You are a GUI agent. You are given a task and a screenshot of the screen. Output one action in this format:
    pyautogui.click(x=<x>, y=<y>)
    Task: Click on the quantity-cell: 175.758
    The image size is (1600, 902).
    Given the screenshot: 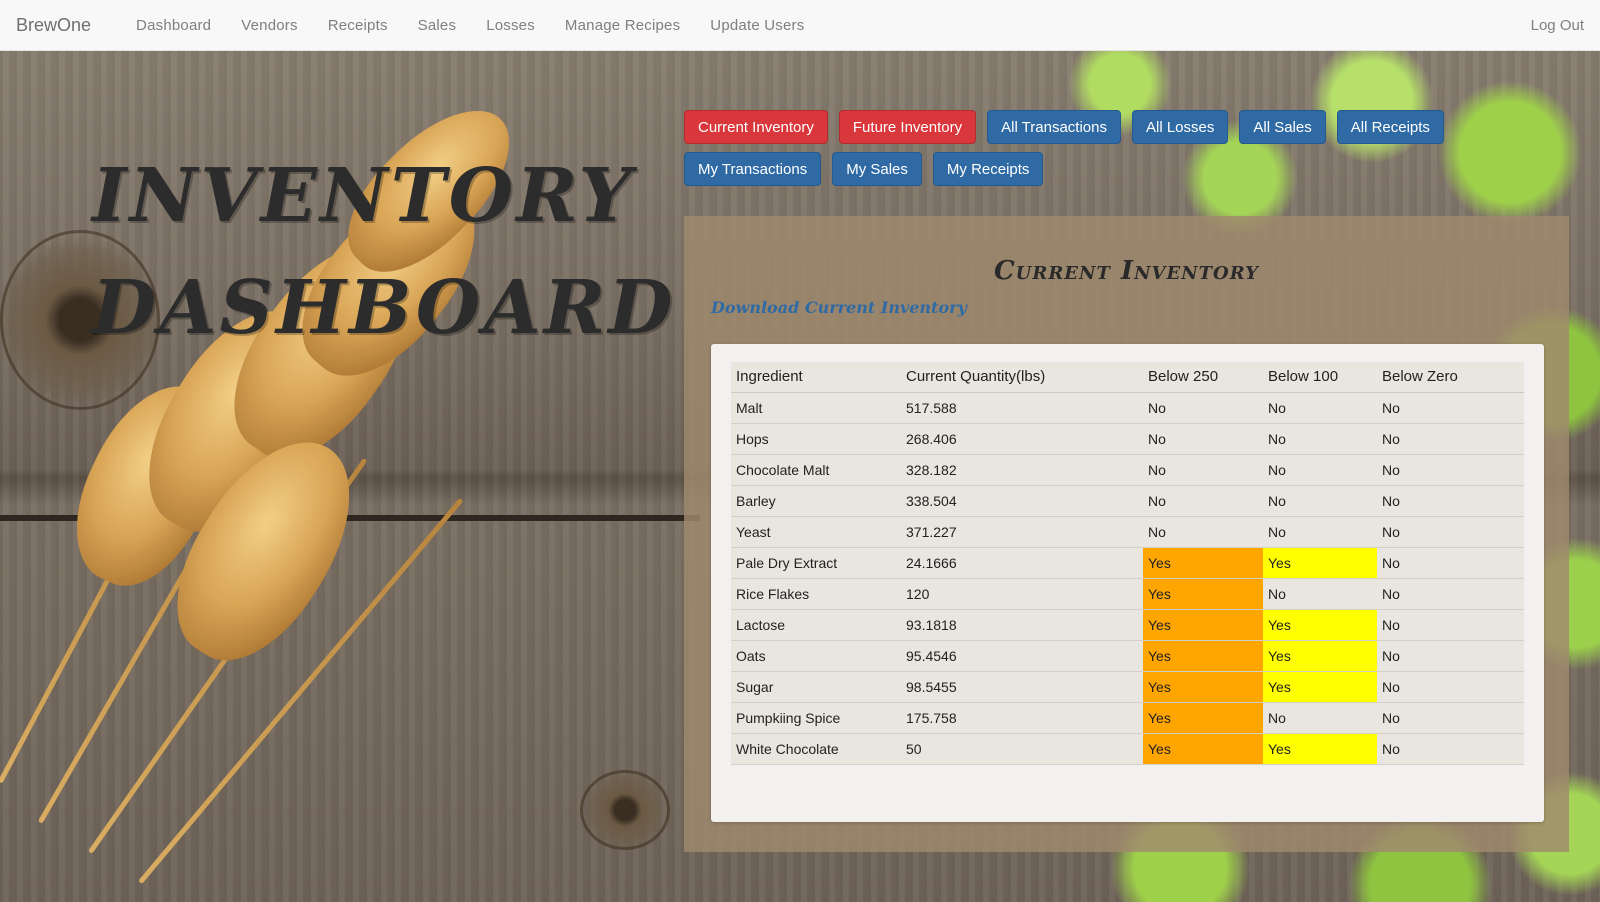 What is the action you would take?
    pyautogui.click(x=1022, y=718)
    